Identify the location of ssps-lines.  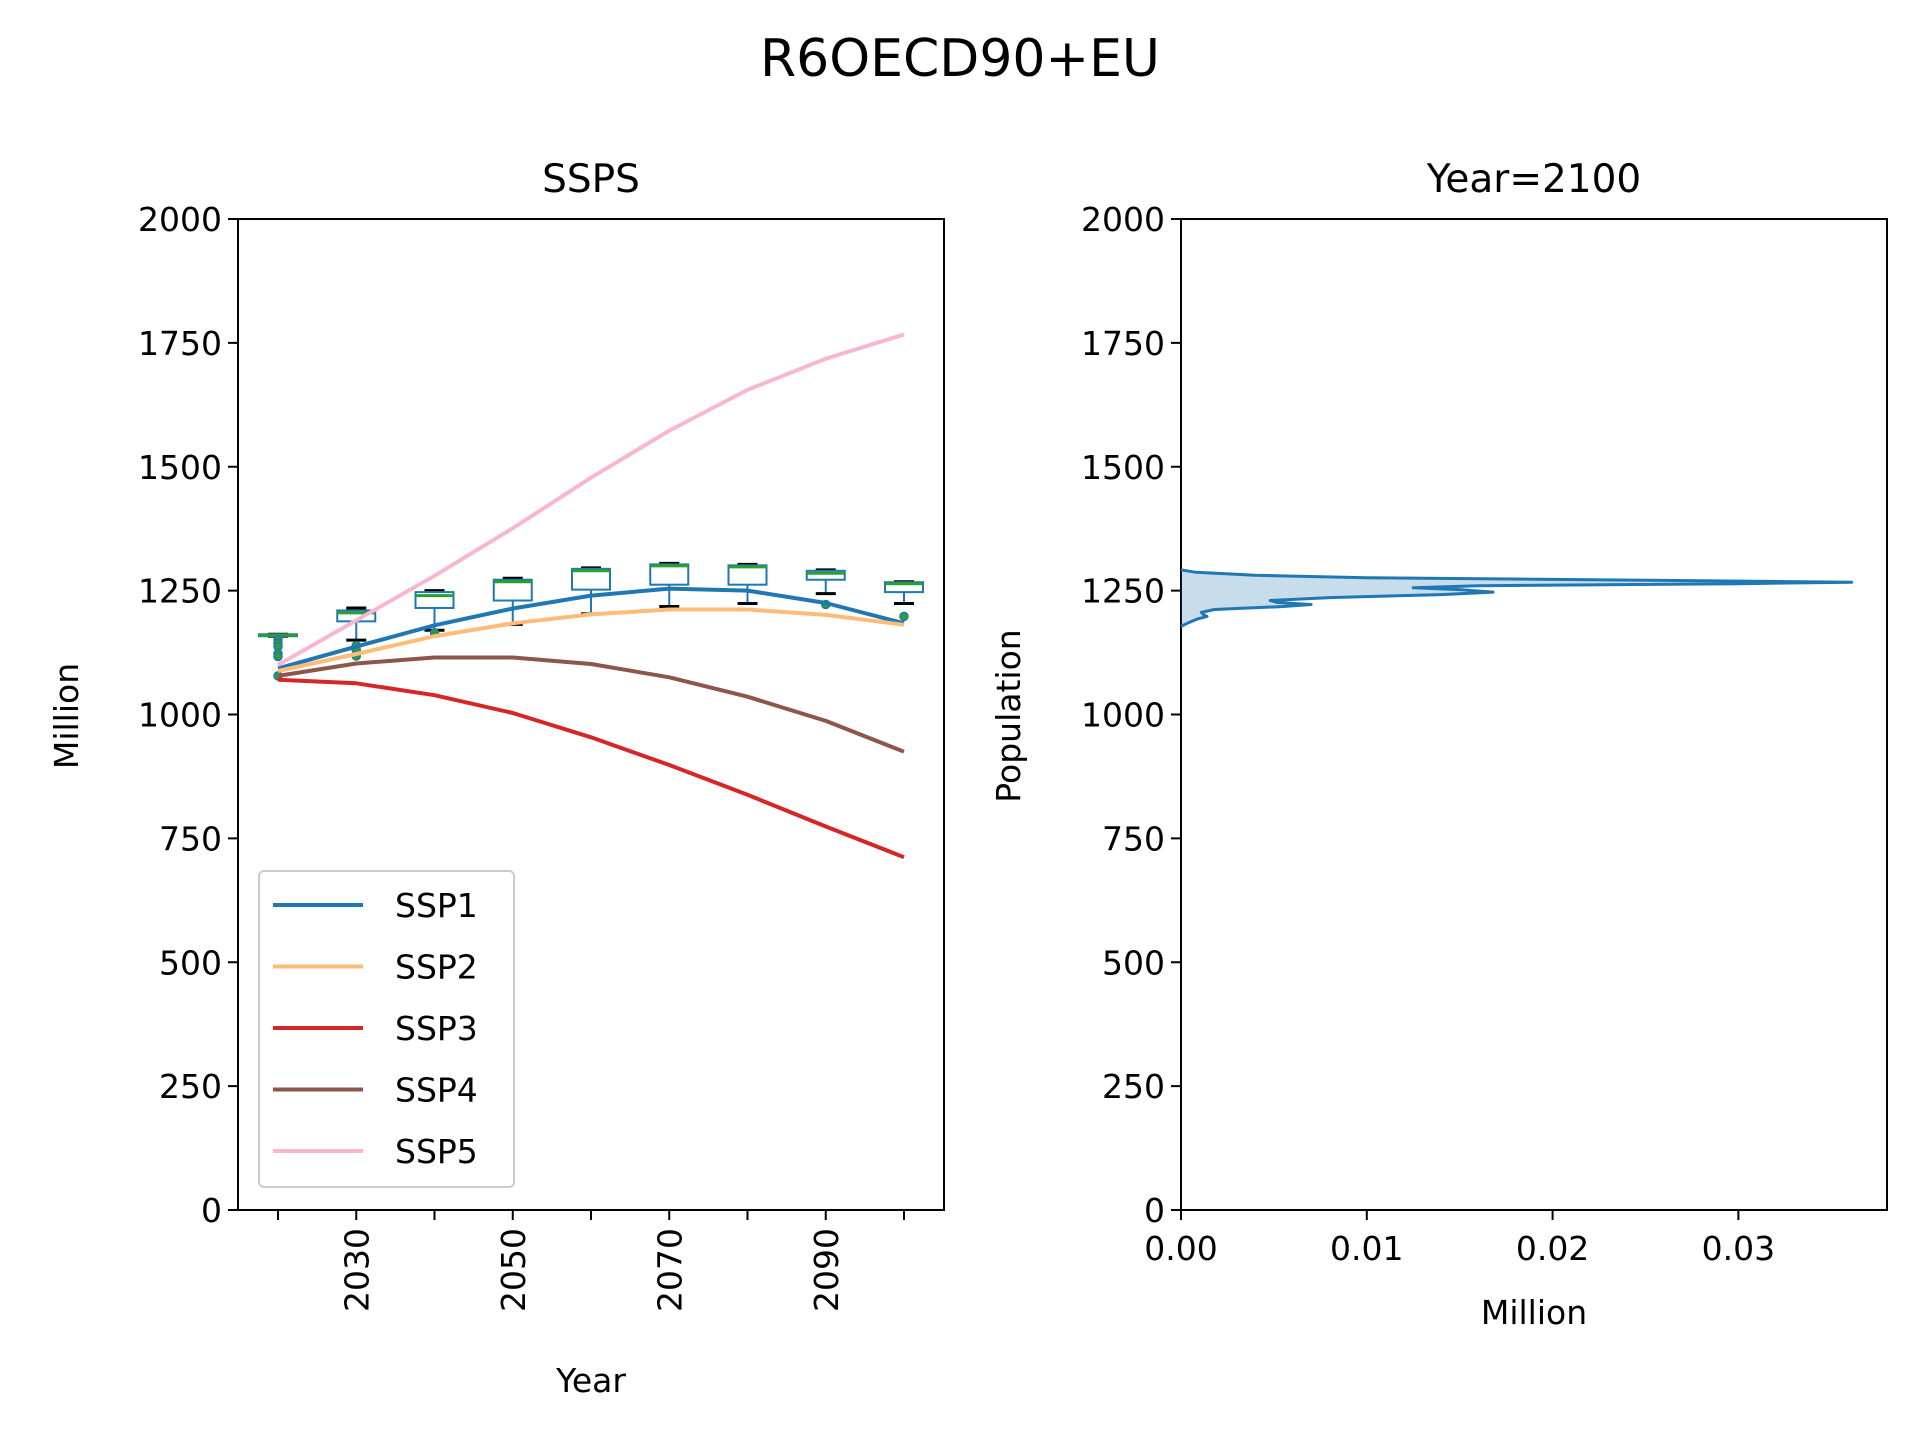
(591, 596).